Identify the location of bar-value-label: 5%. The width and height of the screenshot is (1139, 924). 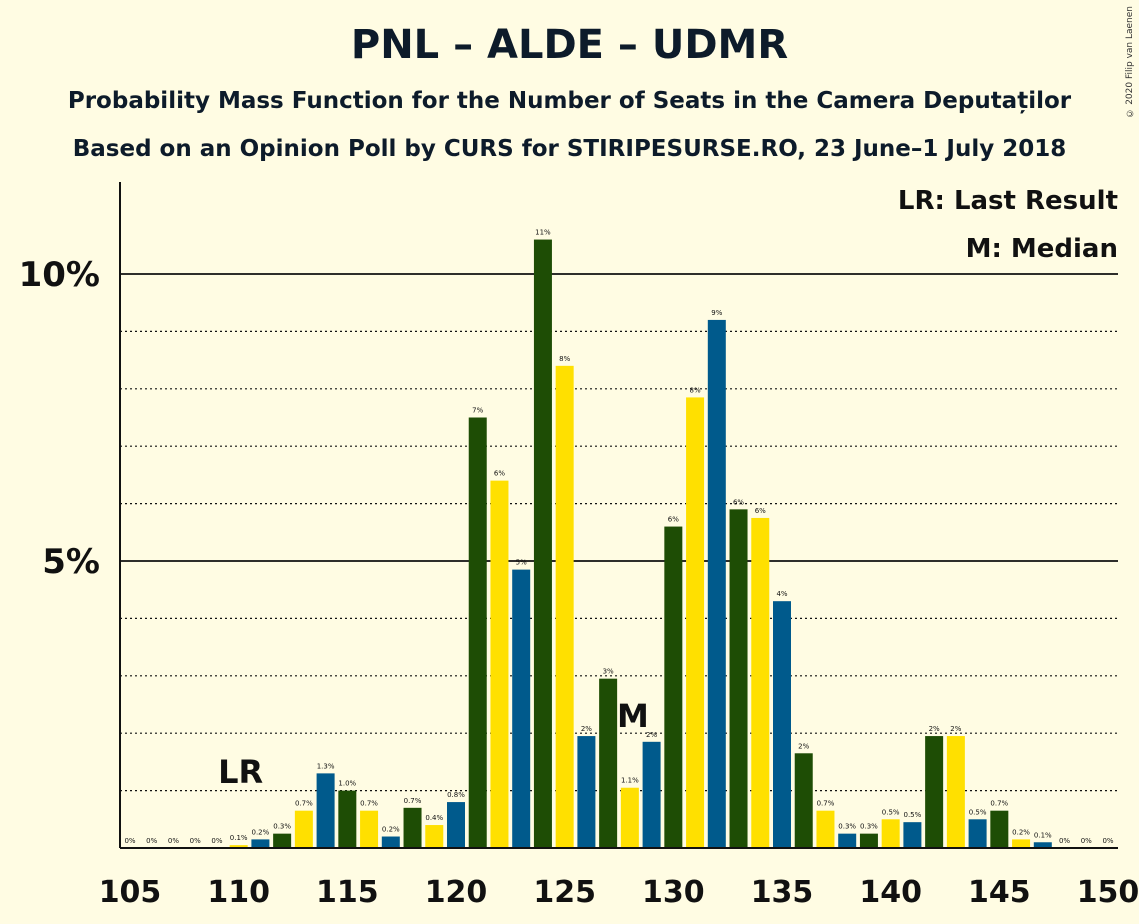
(521, 563).